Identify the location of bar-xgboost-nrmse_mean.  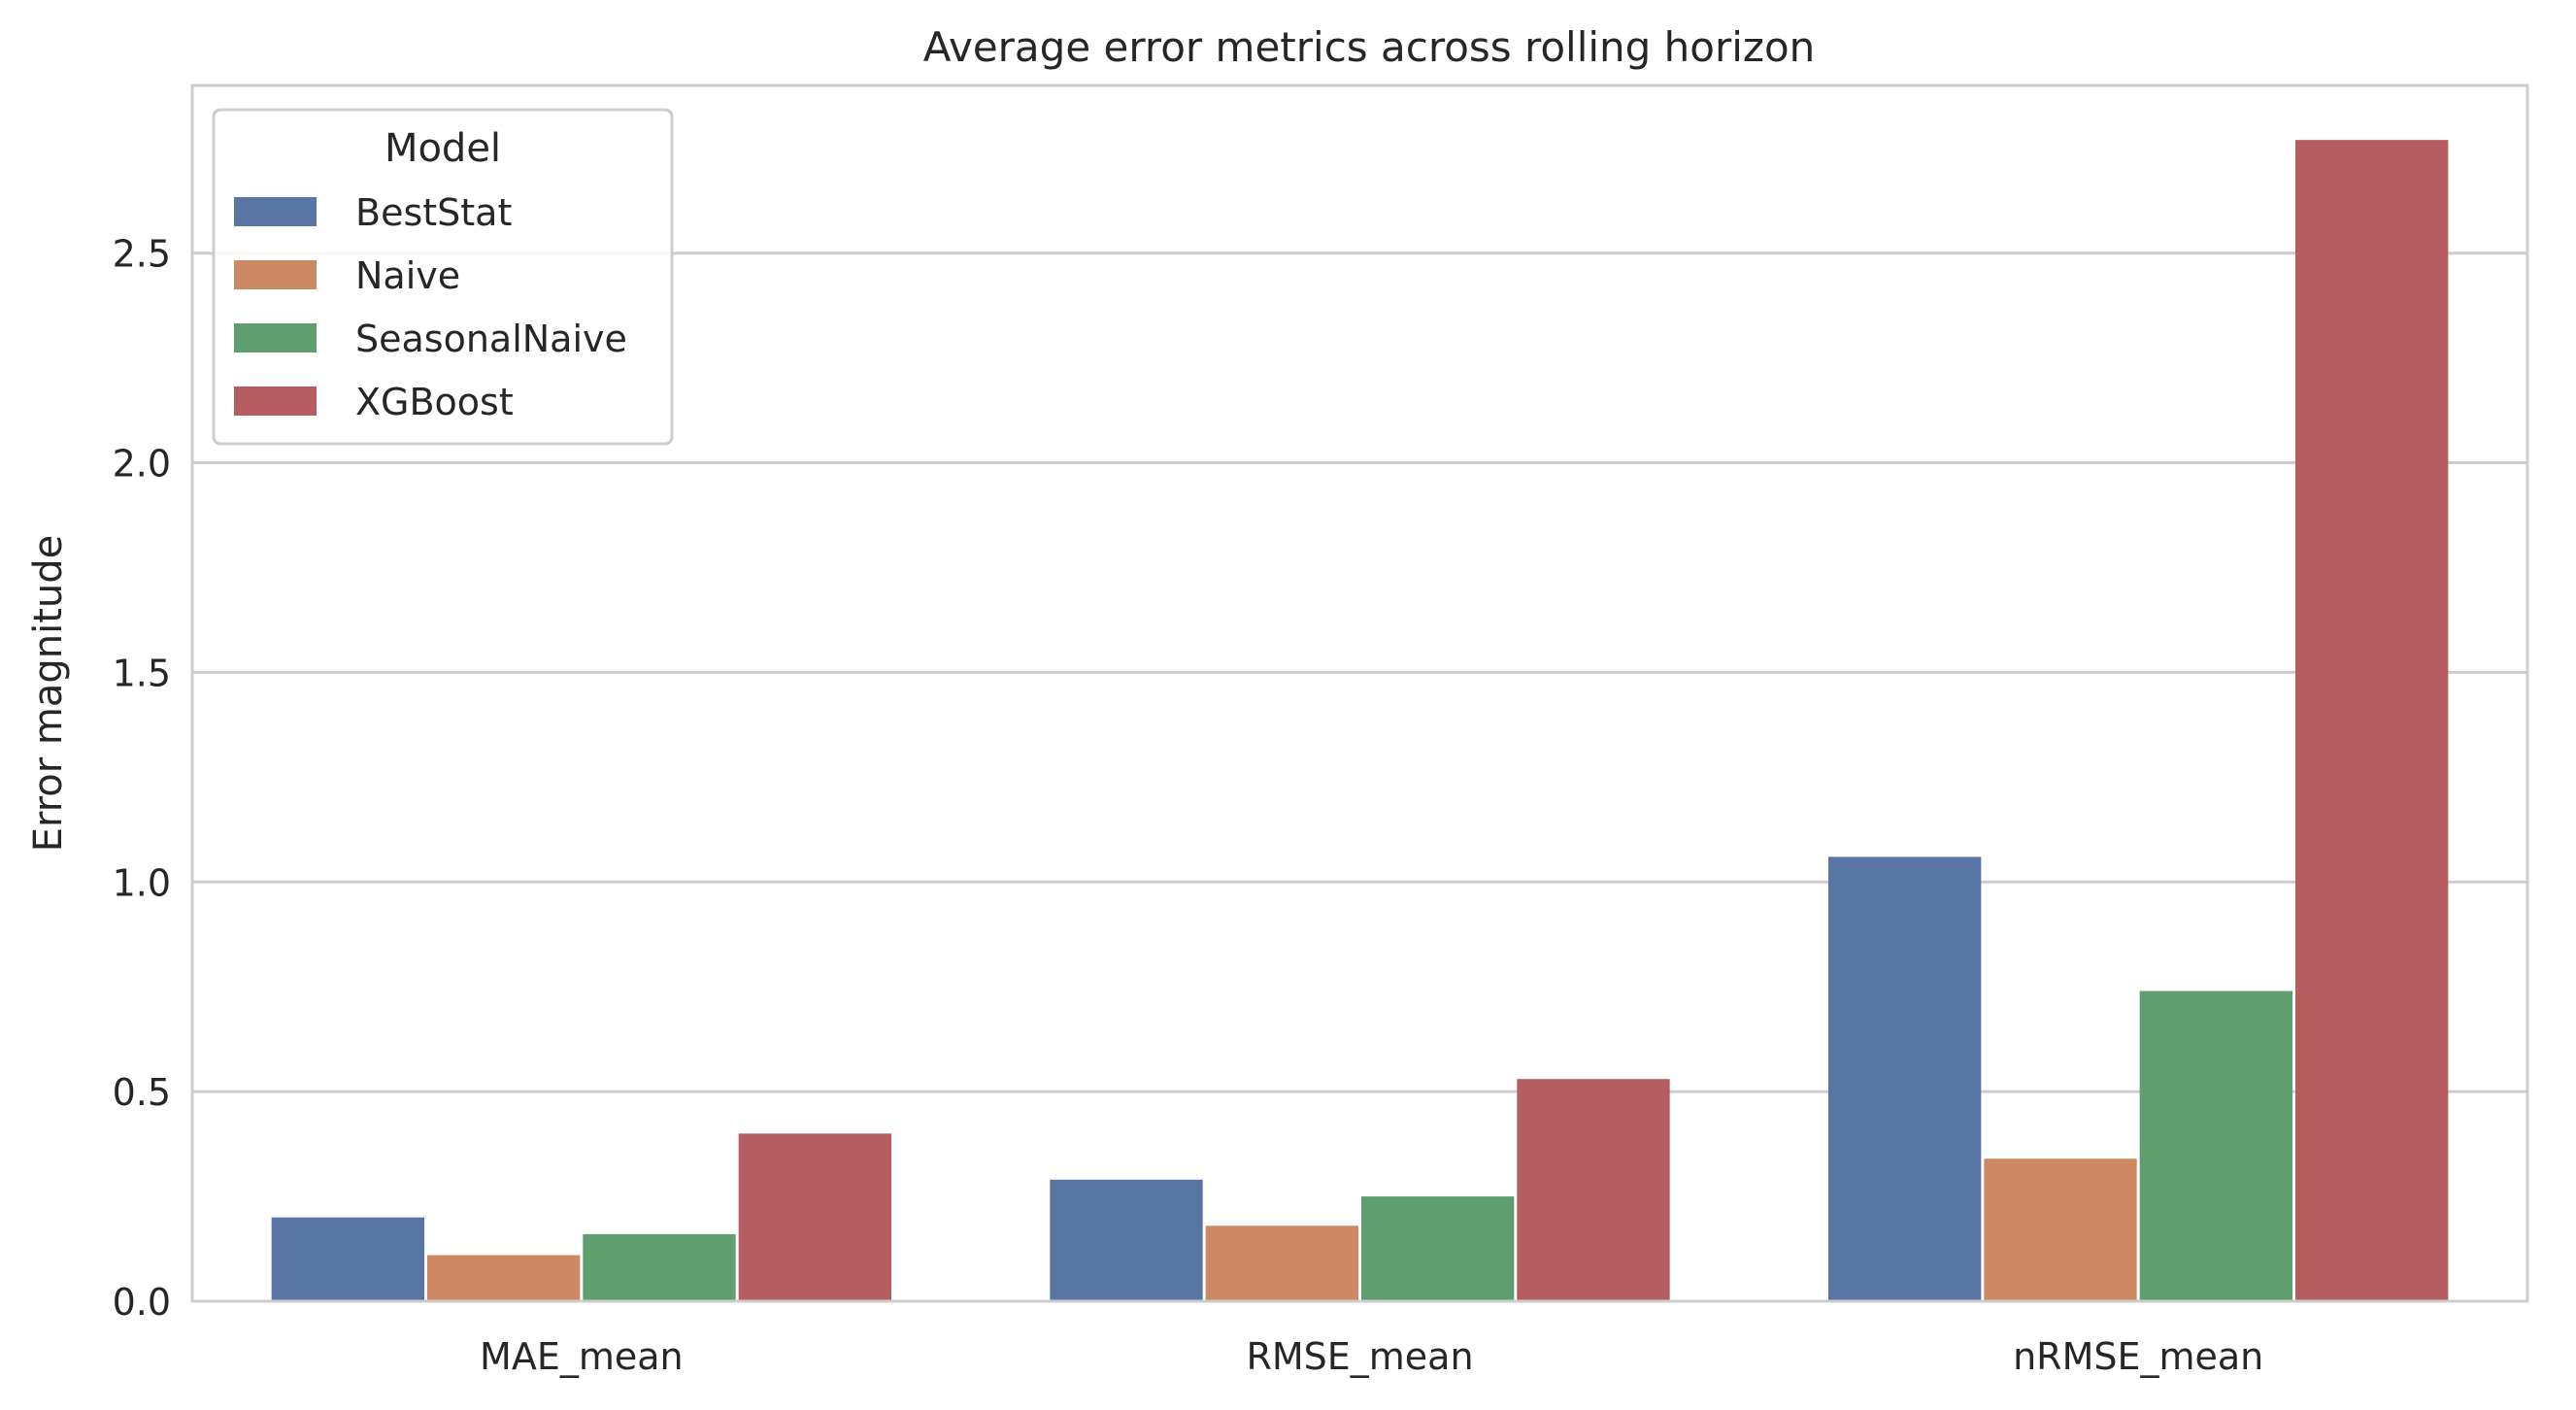
(2372, 720).